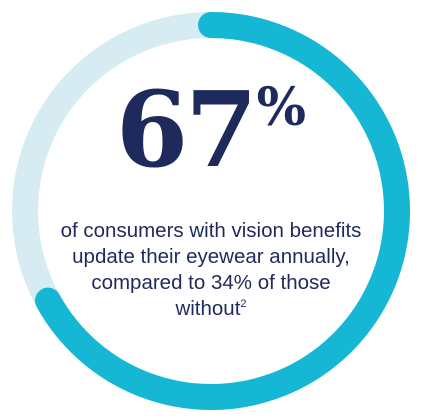  I want to click on stat-number: 67, so click(186, 129).